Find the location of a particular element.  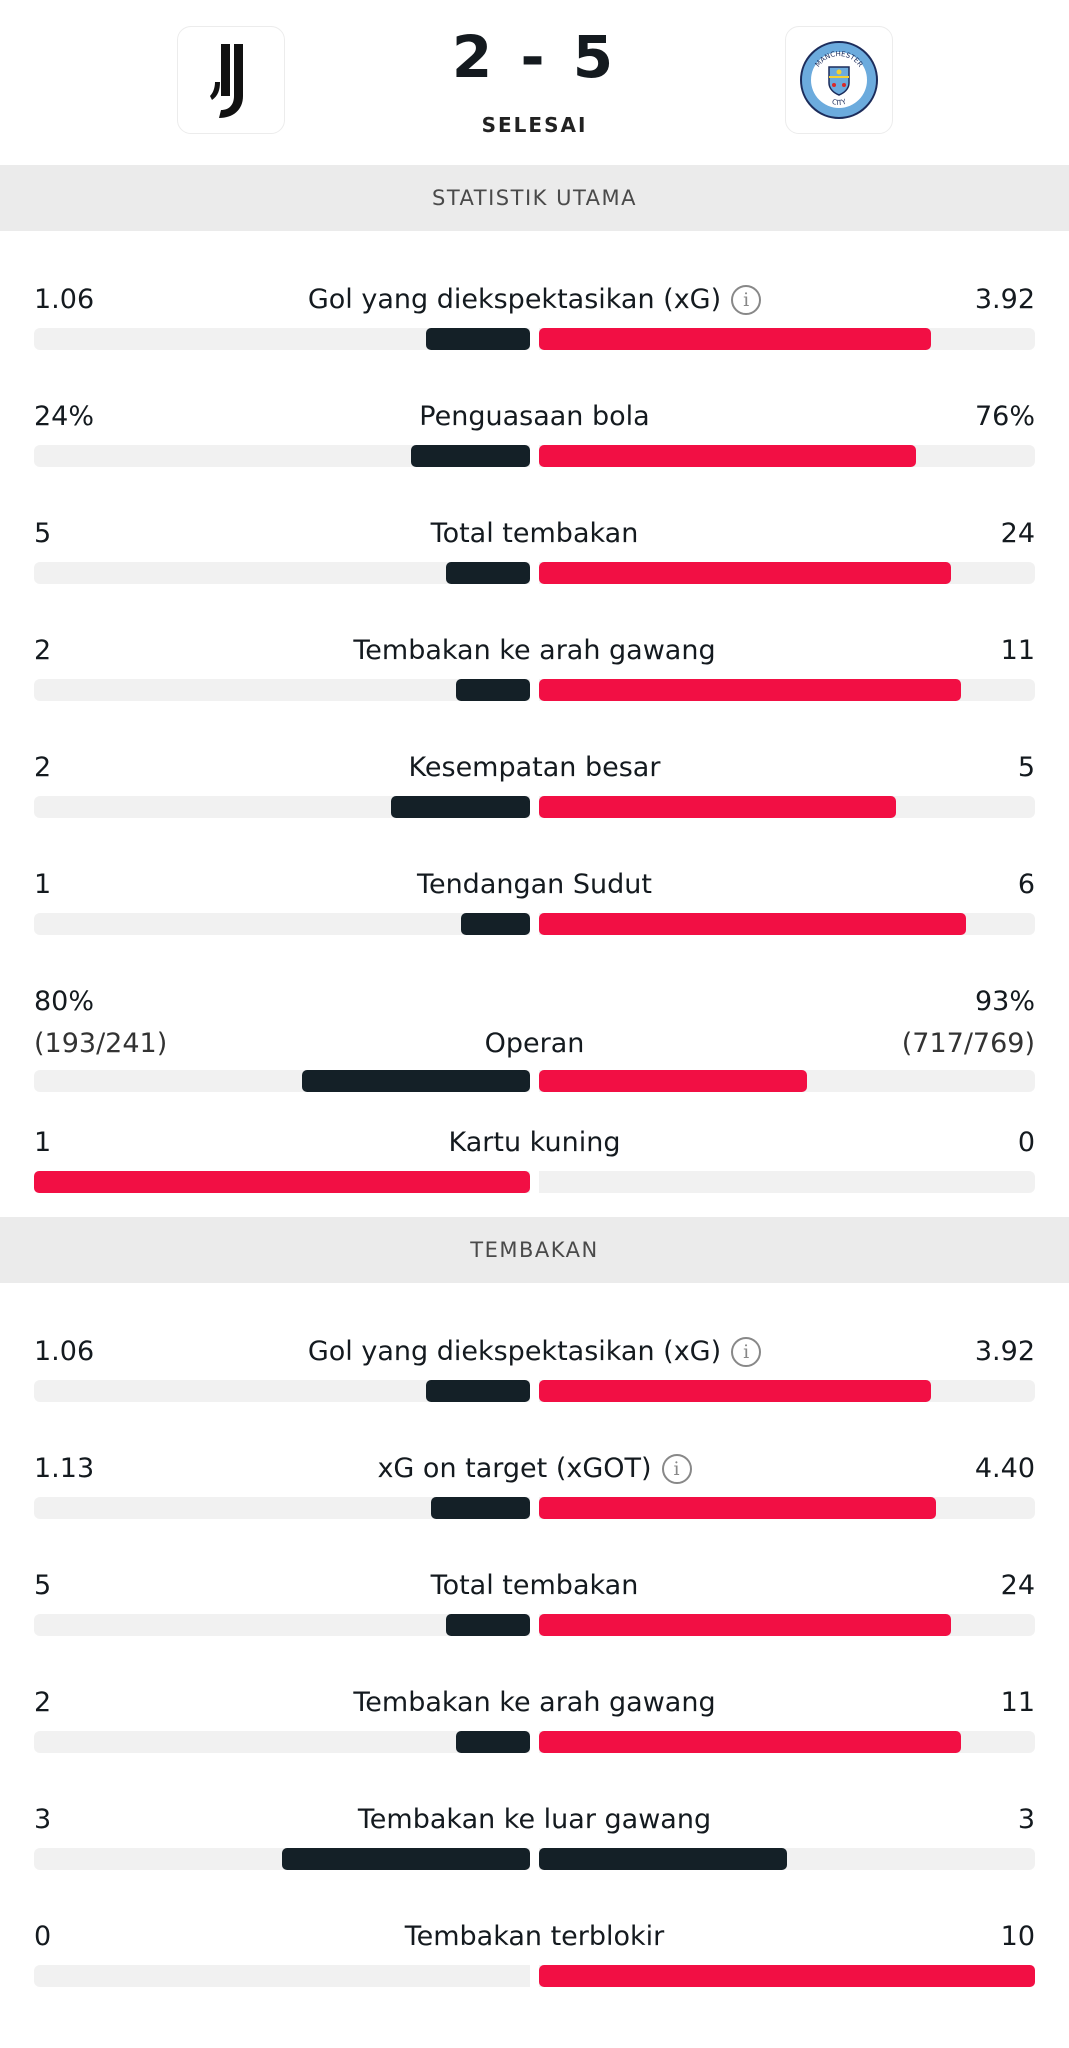

away-value: 3 is located at coordinates (1026, 1819).